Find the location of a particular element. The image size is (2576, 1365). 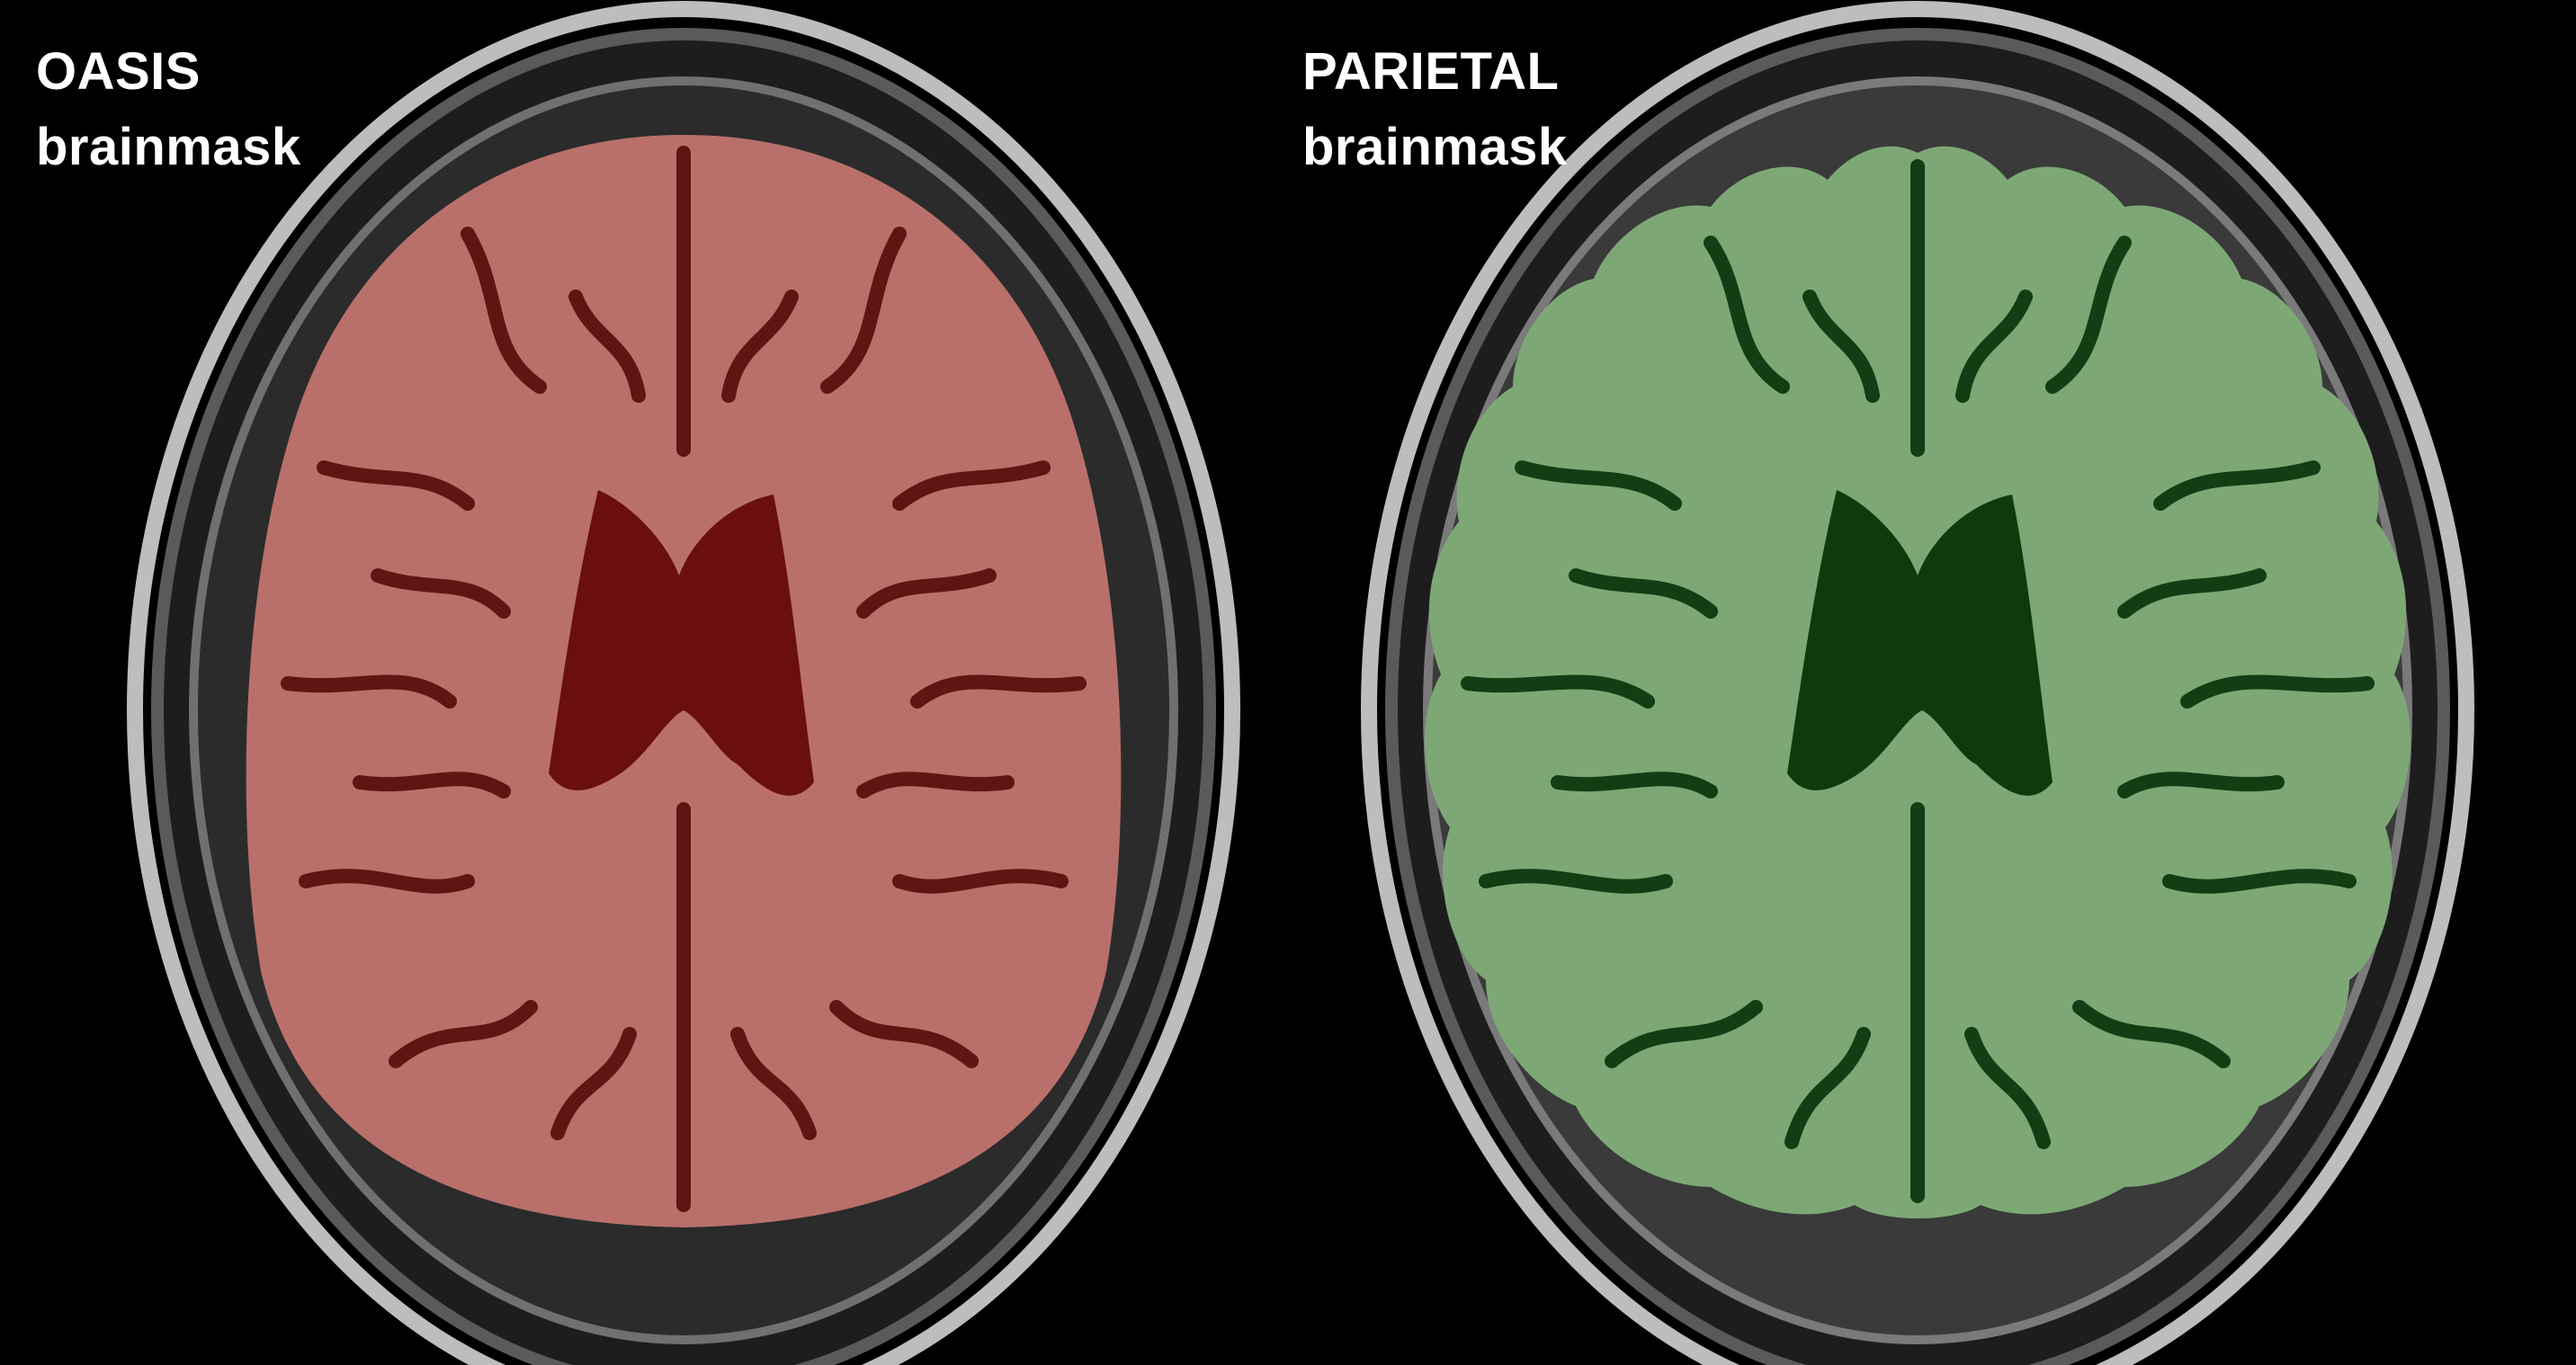

oasis-caption: OASIS brainmask is located at coordinates (168, 110).